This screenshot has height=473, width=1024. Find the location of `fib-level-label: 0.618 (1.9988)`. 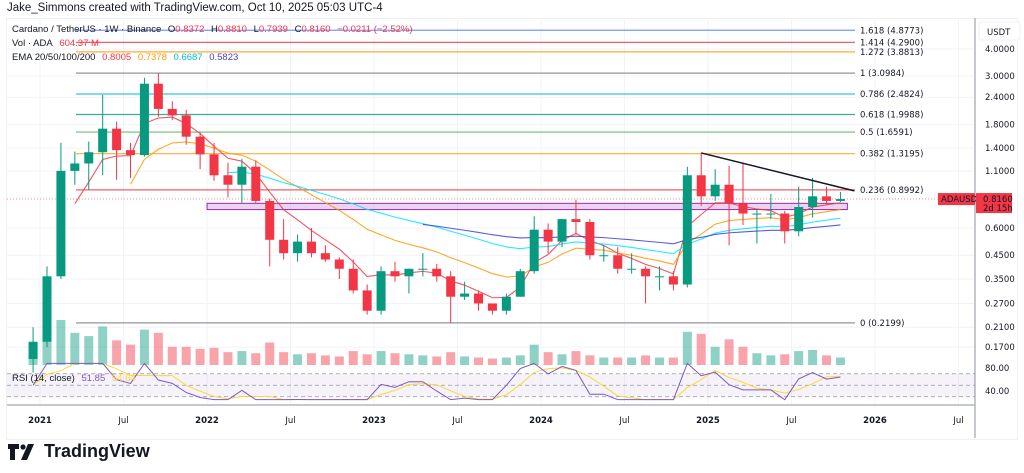

fib-level-label: 0.618 (1.9988) is located at coordinates (891, 115).